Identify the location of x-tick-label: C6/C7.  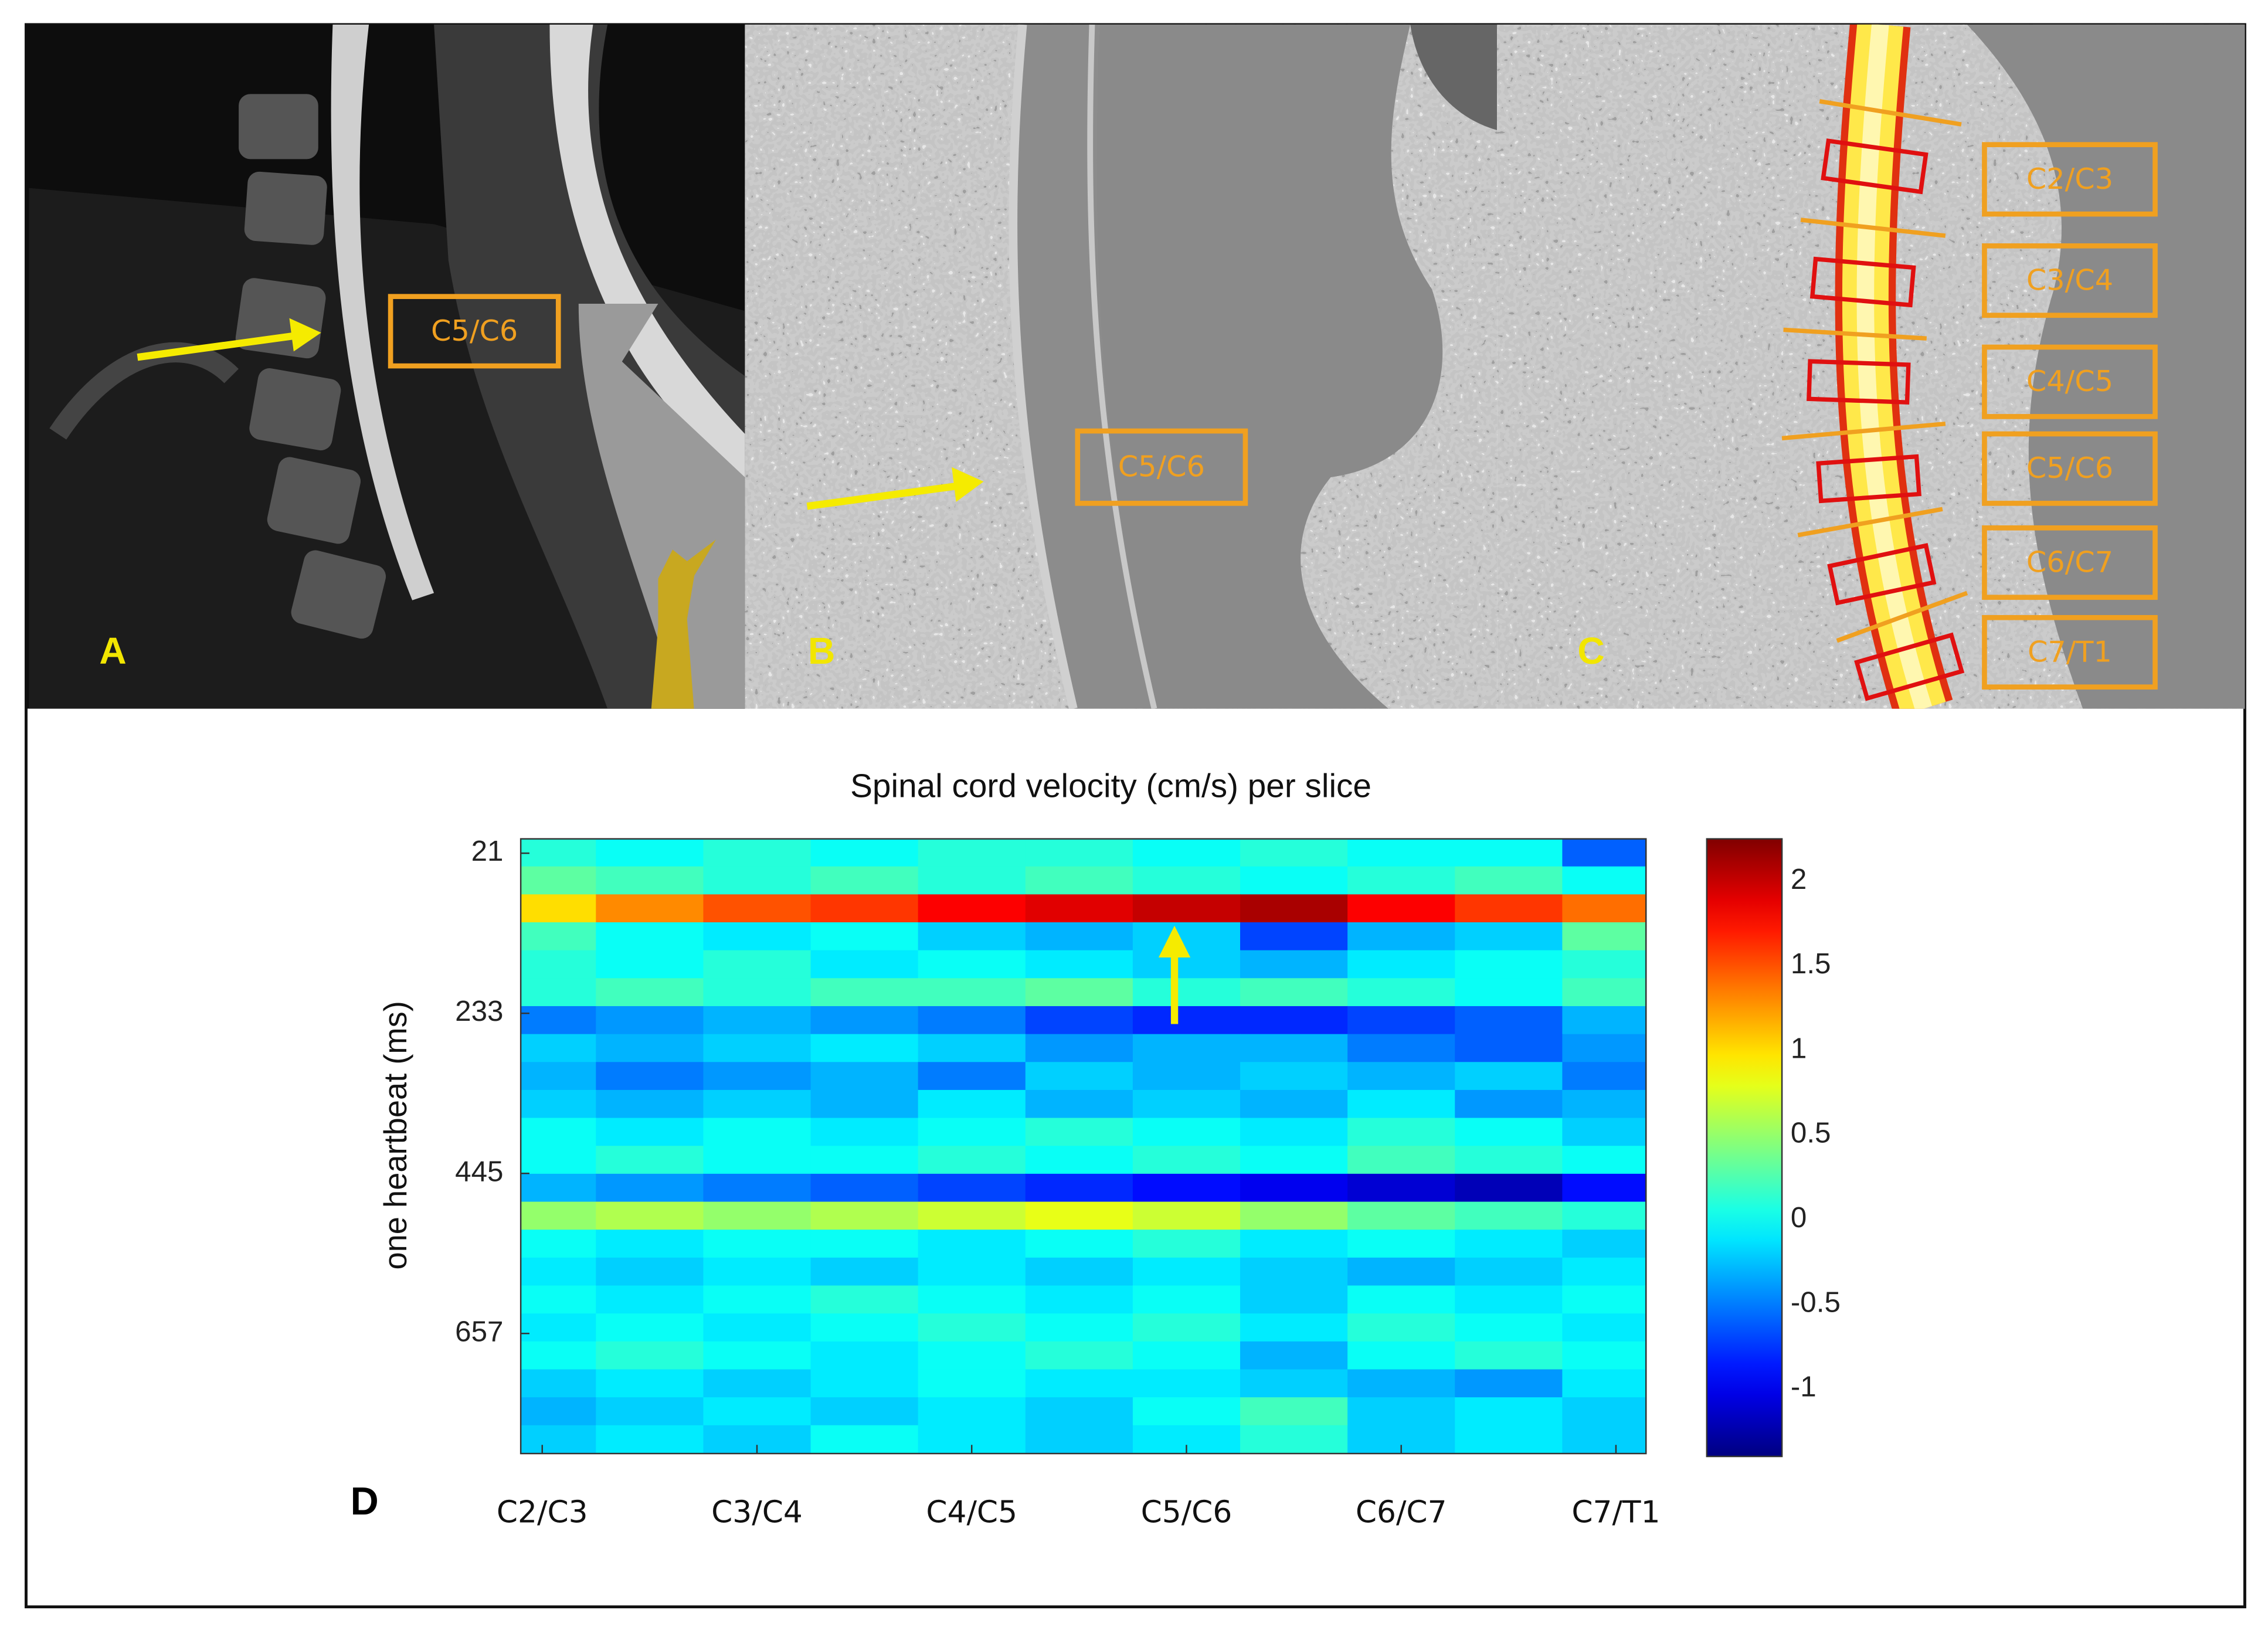
(1401, 1512).